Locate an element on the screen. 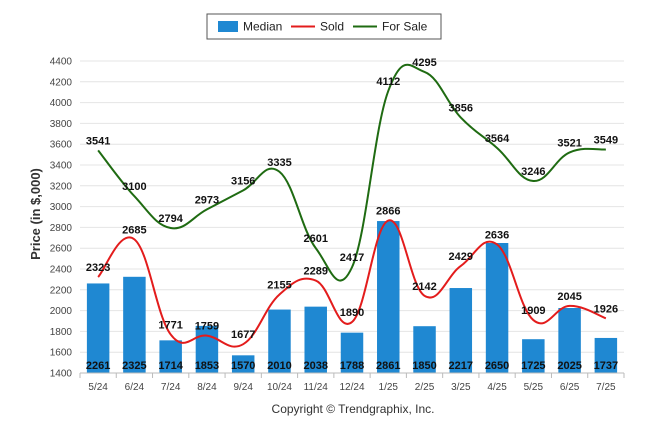  legend-label-for-sale: For Sale is located at coordinates (405, 27).